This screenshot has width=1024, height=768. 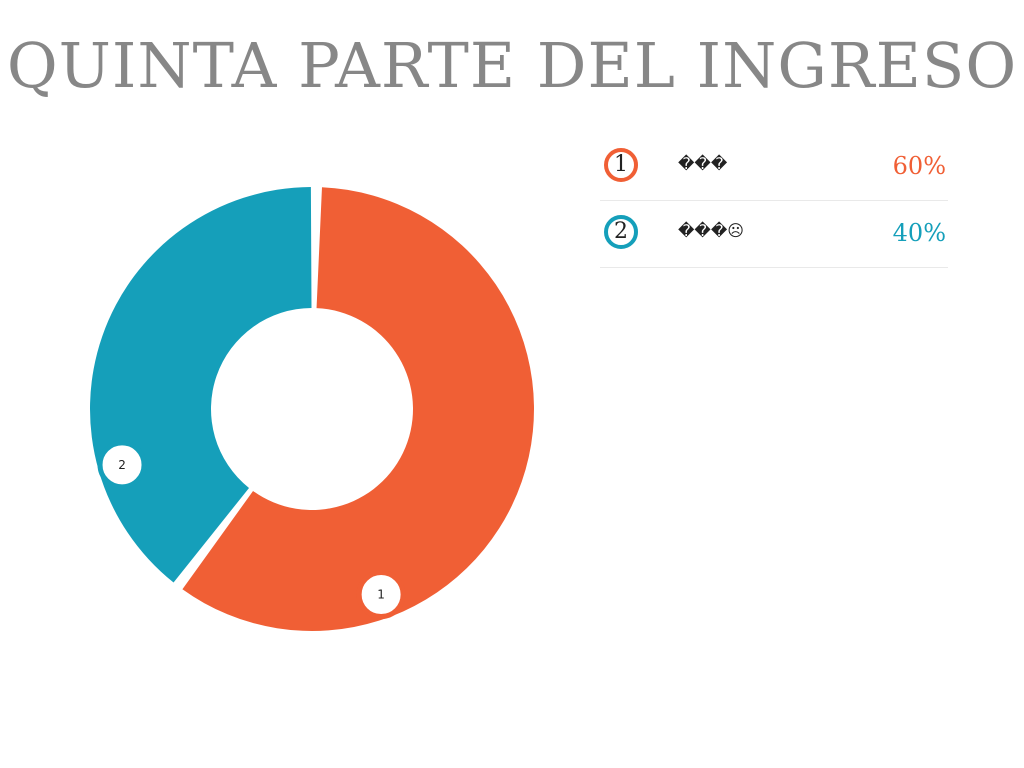 I want to click on legend-badge: 2, so click(x=621, y=232).